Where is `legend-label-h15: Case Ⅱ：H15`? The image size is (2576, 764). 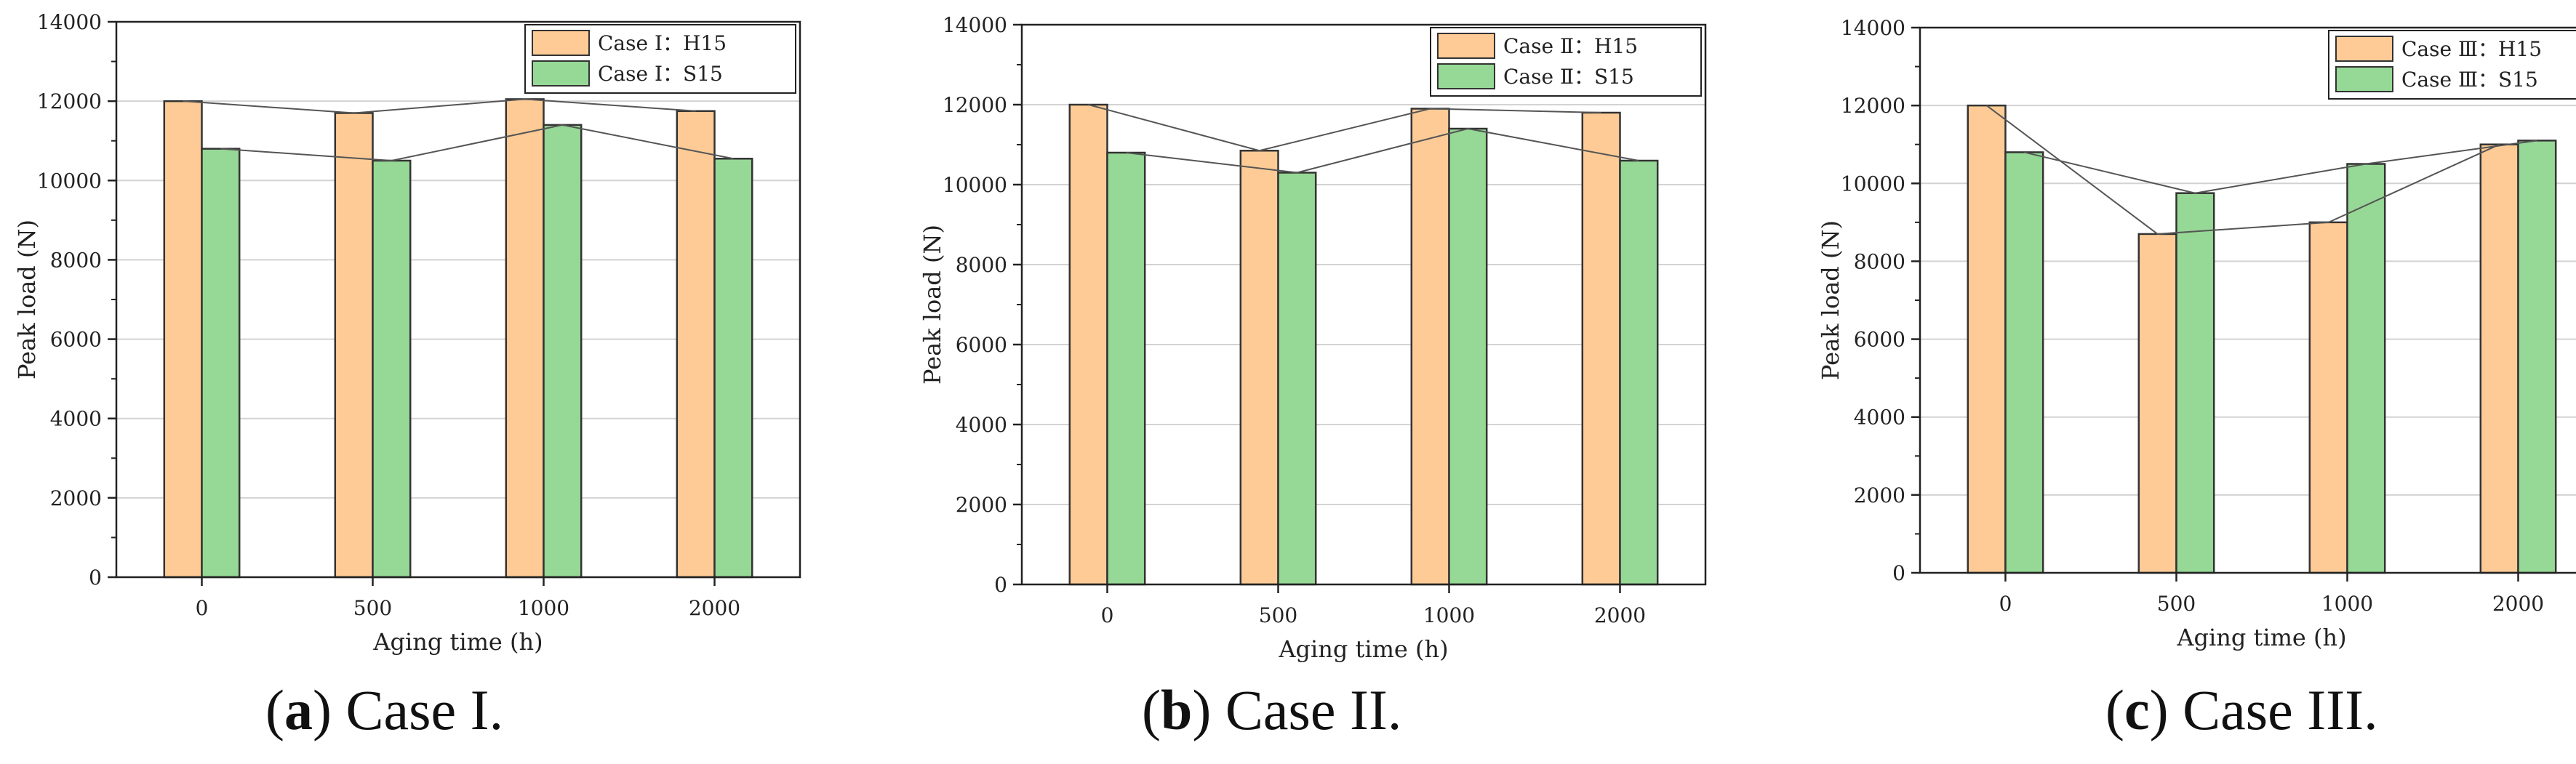
legend-label-h15: Case Ⅱ：H15 is located at coordinates (1570, 46).